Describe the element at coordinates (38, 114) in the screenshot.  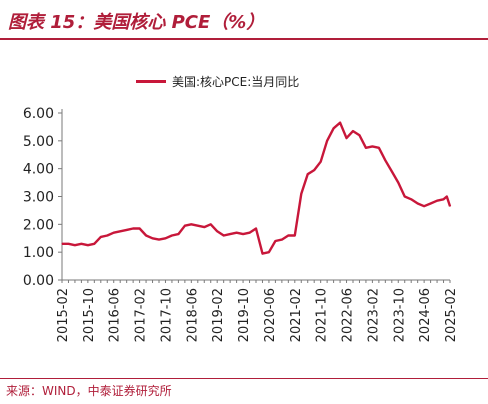
I see `y-tick-label: 6.00` at that location.